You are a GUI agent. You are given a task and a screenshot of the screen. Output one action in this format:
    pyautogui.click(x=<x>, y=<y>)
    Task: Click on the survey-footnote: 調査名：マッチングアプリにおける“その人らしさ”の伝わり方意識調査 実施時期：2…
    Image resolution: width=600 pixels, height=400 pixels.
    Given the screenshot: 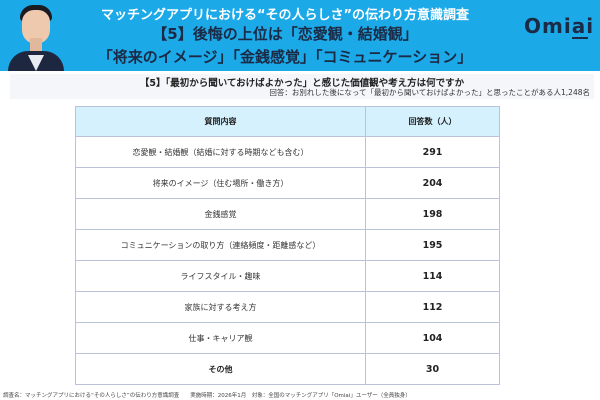 What is the action you would take?
    pyautogui.click(x=207, y=396)
    